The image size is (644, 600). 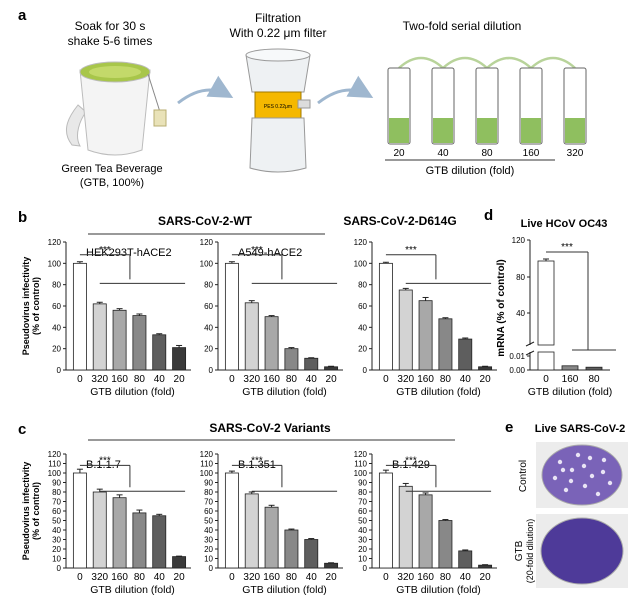 What do you see at coordinates (22, 429) in the screenshot?
I see `panel-c-label: c` at bounding box center [22, 429].